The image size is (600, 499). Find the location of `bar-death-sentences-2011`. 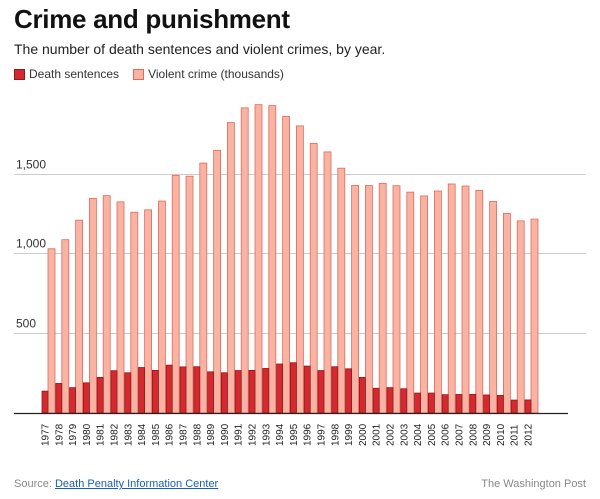

bar-death-sentences-2011 is located at coordinates (514, 406).